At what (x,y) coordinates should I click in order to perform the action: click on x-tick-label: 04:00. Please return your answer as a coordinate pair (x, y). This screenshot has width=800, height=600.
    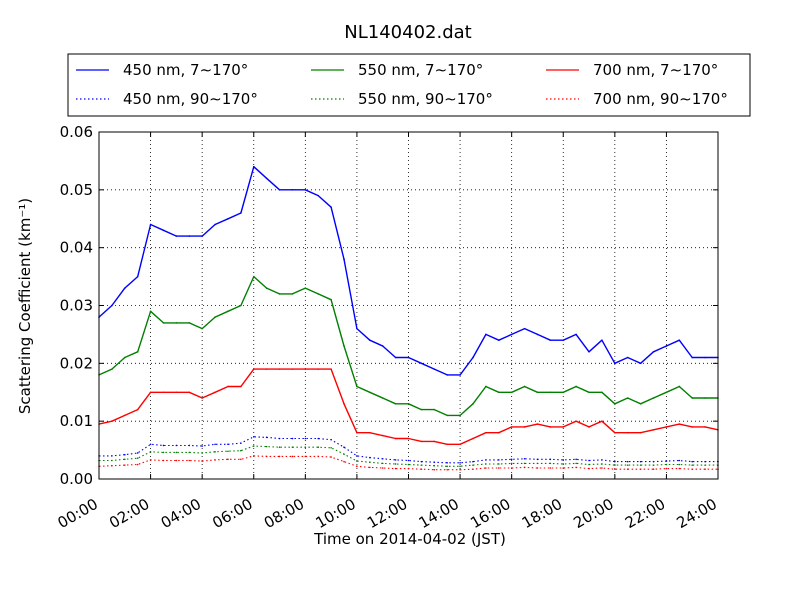
    Looking at the image, I should click on (181, 513).